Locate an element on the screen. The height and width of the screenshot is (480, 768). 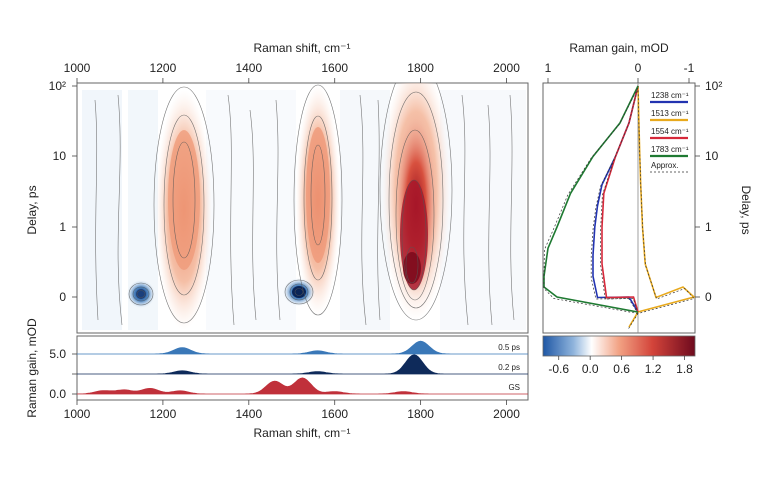
spectrum-label: GS is located at coordinates (514, 387).